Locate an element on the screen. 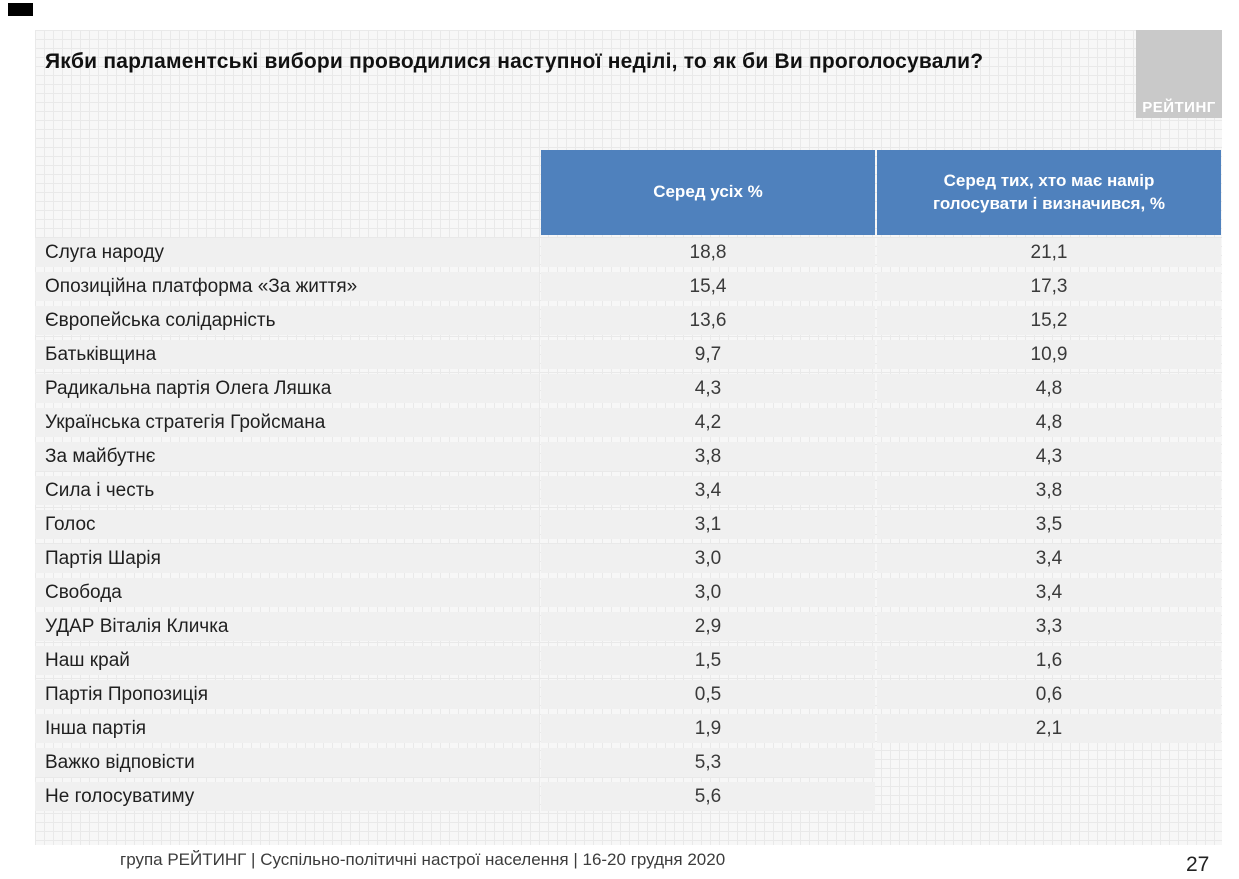 The image size is (1239, 879). party-name-cell: Свобода is located at coordinates (287, 592).